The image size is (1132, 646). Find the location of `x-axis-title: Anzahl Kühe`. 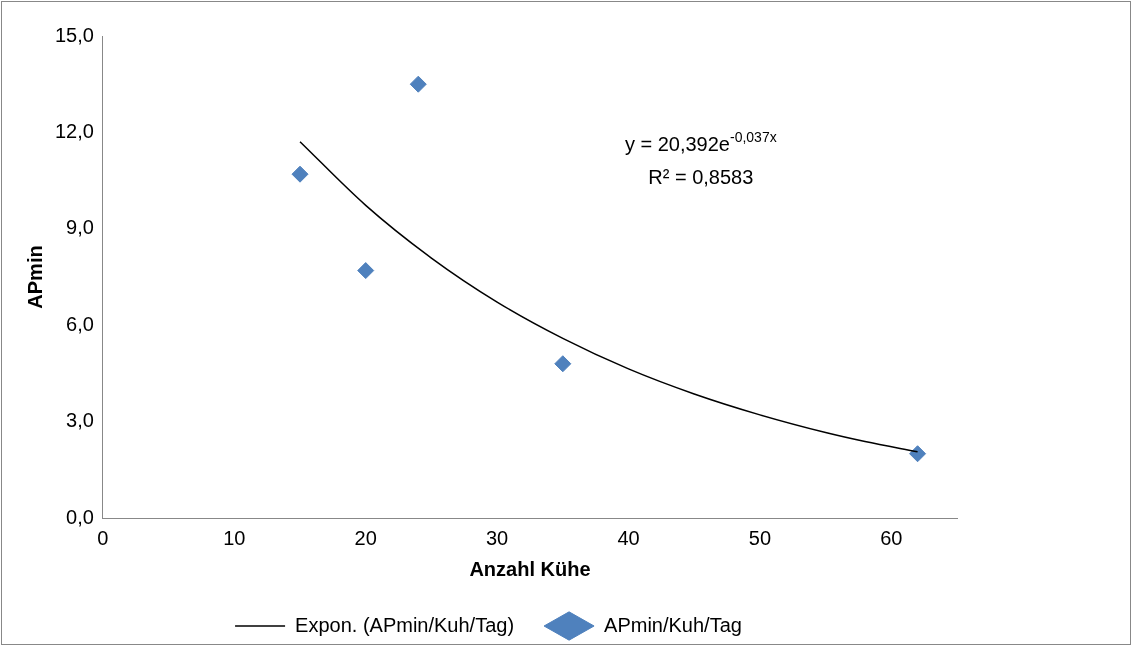

x-axis-title: Anzahl Kühe is located at coordinates (530, 568).